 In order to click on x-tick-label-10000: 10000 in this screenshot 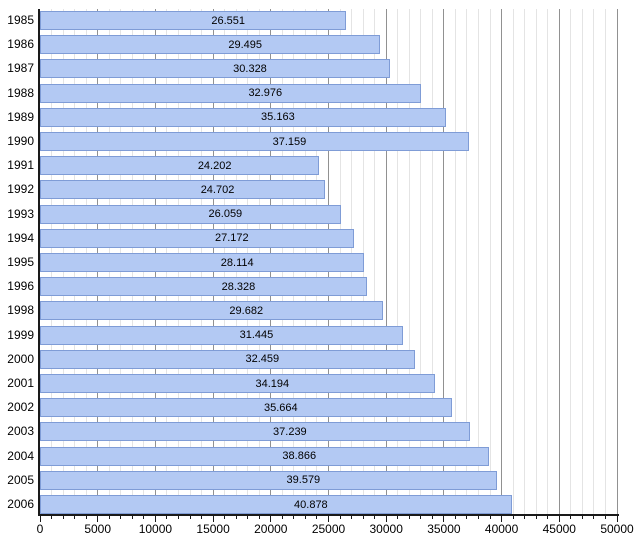, I will do `click(155, 528)`.